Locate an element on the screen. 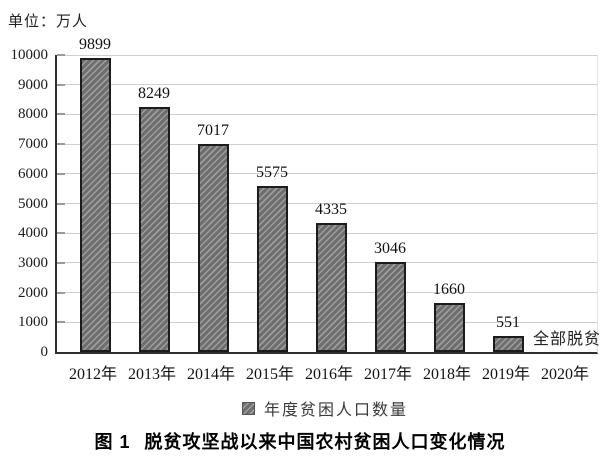 Image resolution: width=600 pixels, height=463 pixels. y-axis-label-6000: 6000 is located at coordinates (33, 173).